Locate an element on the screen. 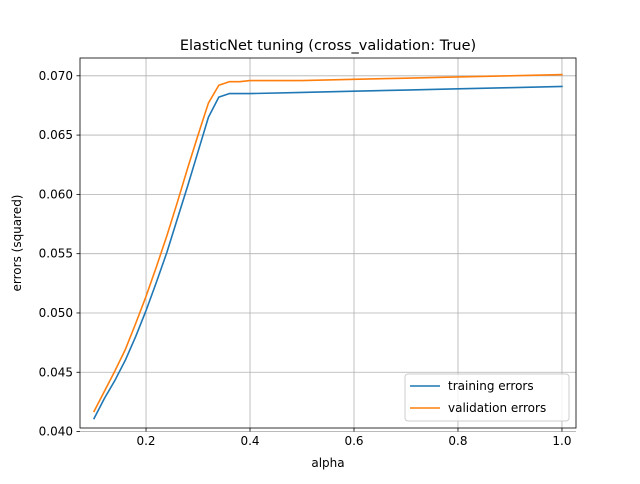 Image resolution: width=640 pixels, height=484 pixels. y-axis-ticks: 0.040 0.045 0.050 0.055 0.060 0.065 0.070 is located at coordinates (59, 254).